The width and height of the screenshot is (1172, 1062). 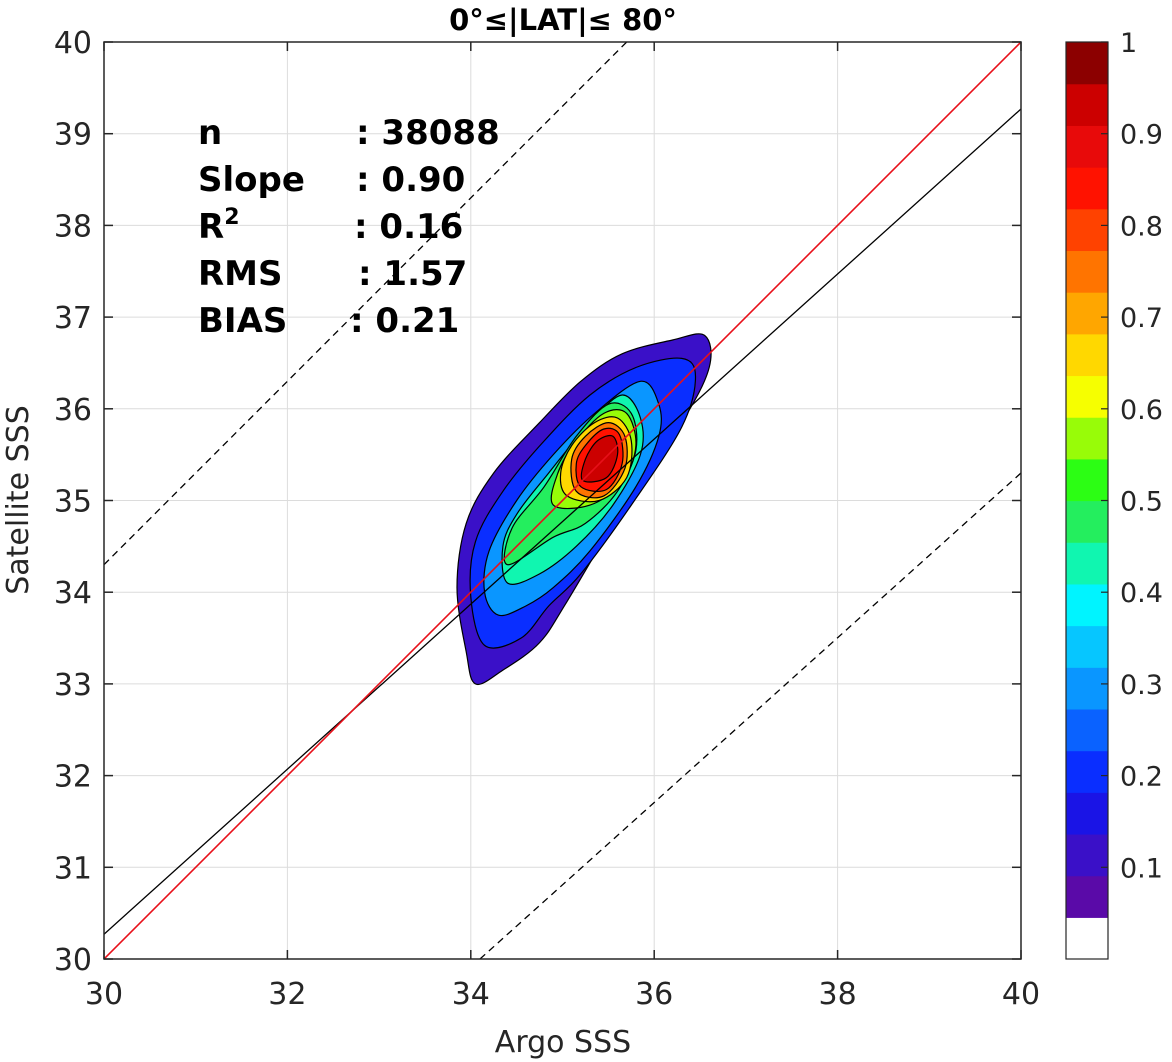 I want to click on colorbar-tick-label-5: 0.6, so click(x=1141, y=410).